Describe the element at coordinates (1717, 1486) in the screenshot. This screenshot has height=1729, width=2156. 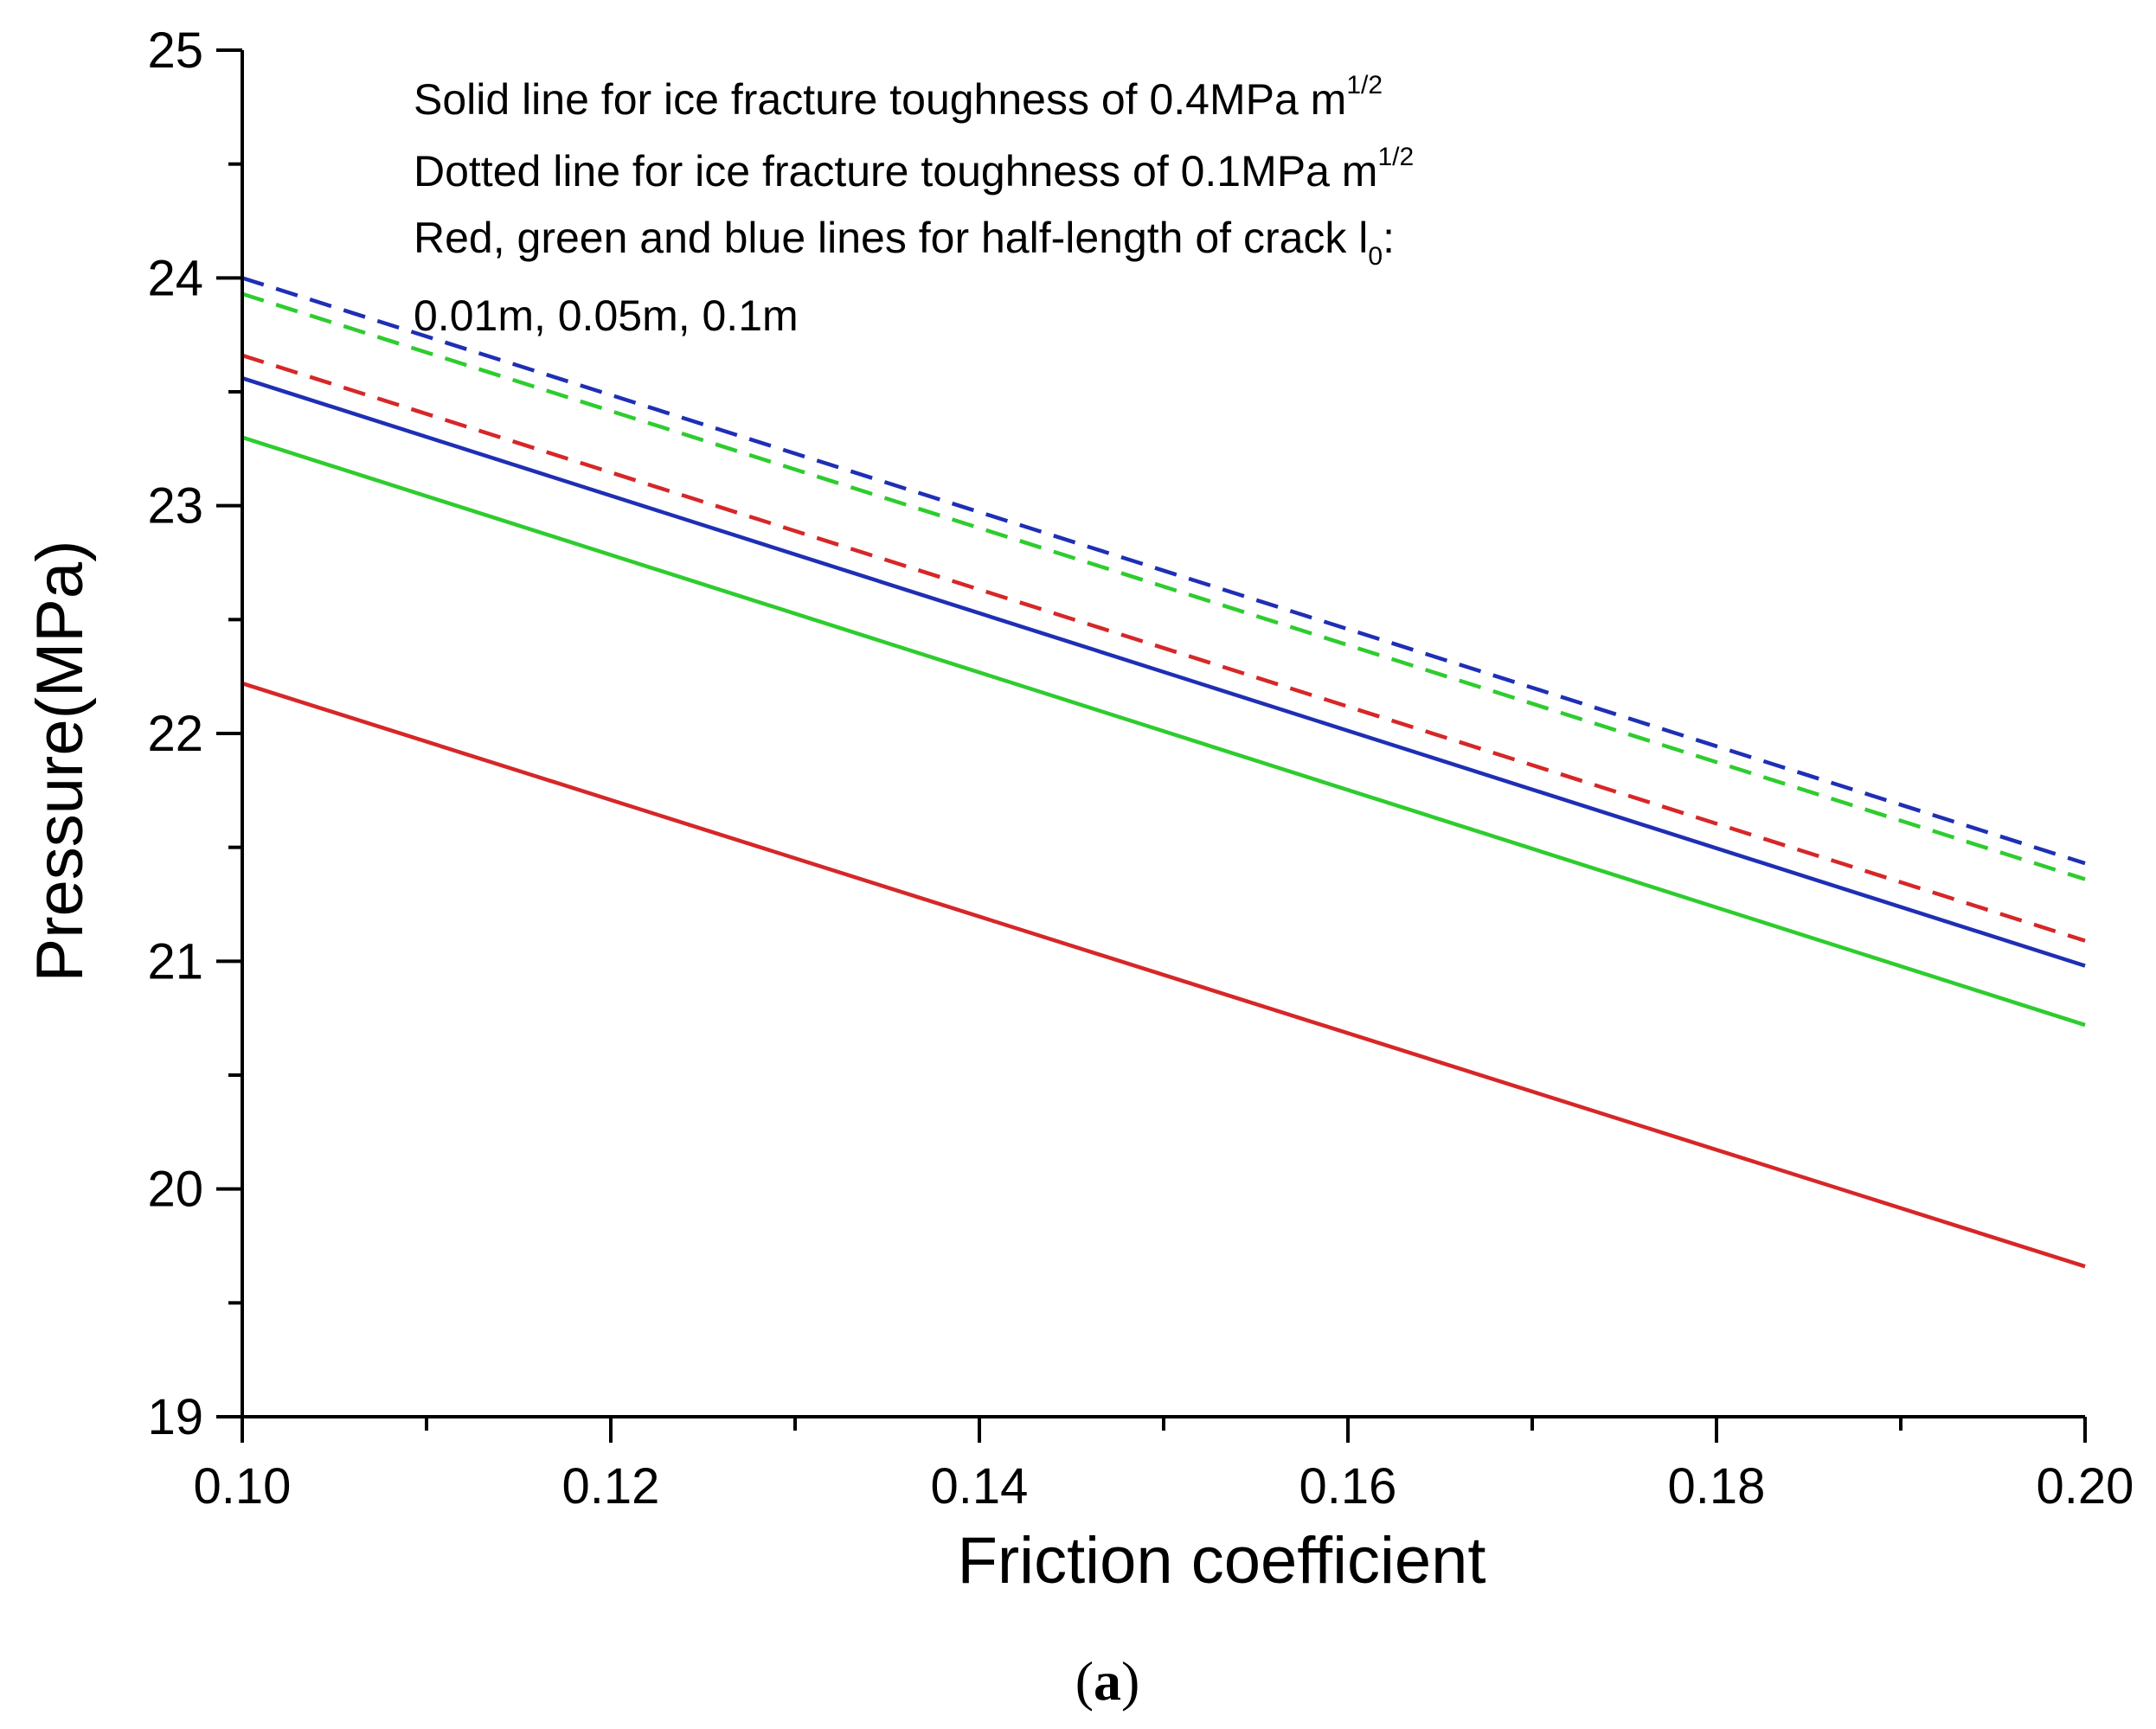
I see `x-tick-label: 0.18` at that location.